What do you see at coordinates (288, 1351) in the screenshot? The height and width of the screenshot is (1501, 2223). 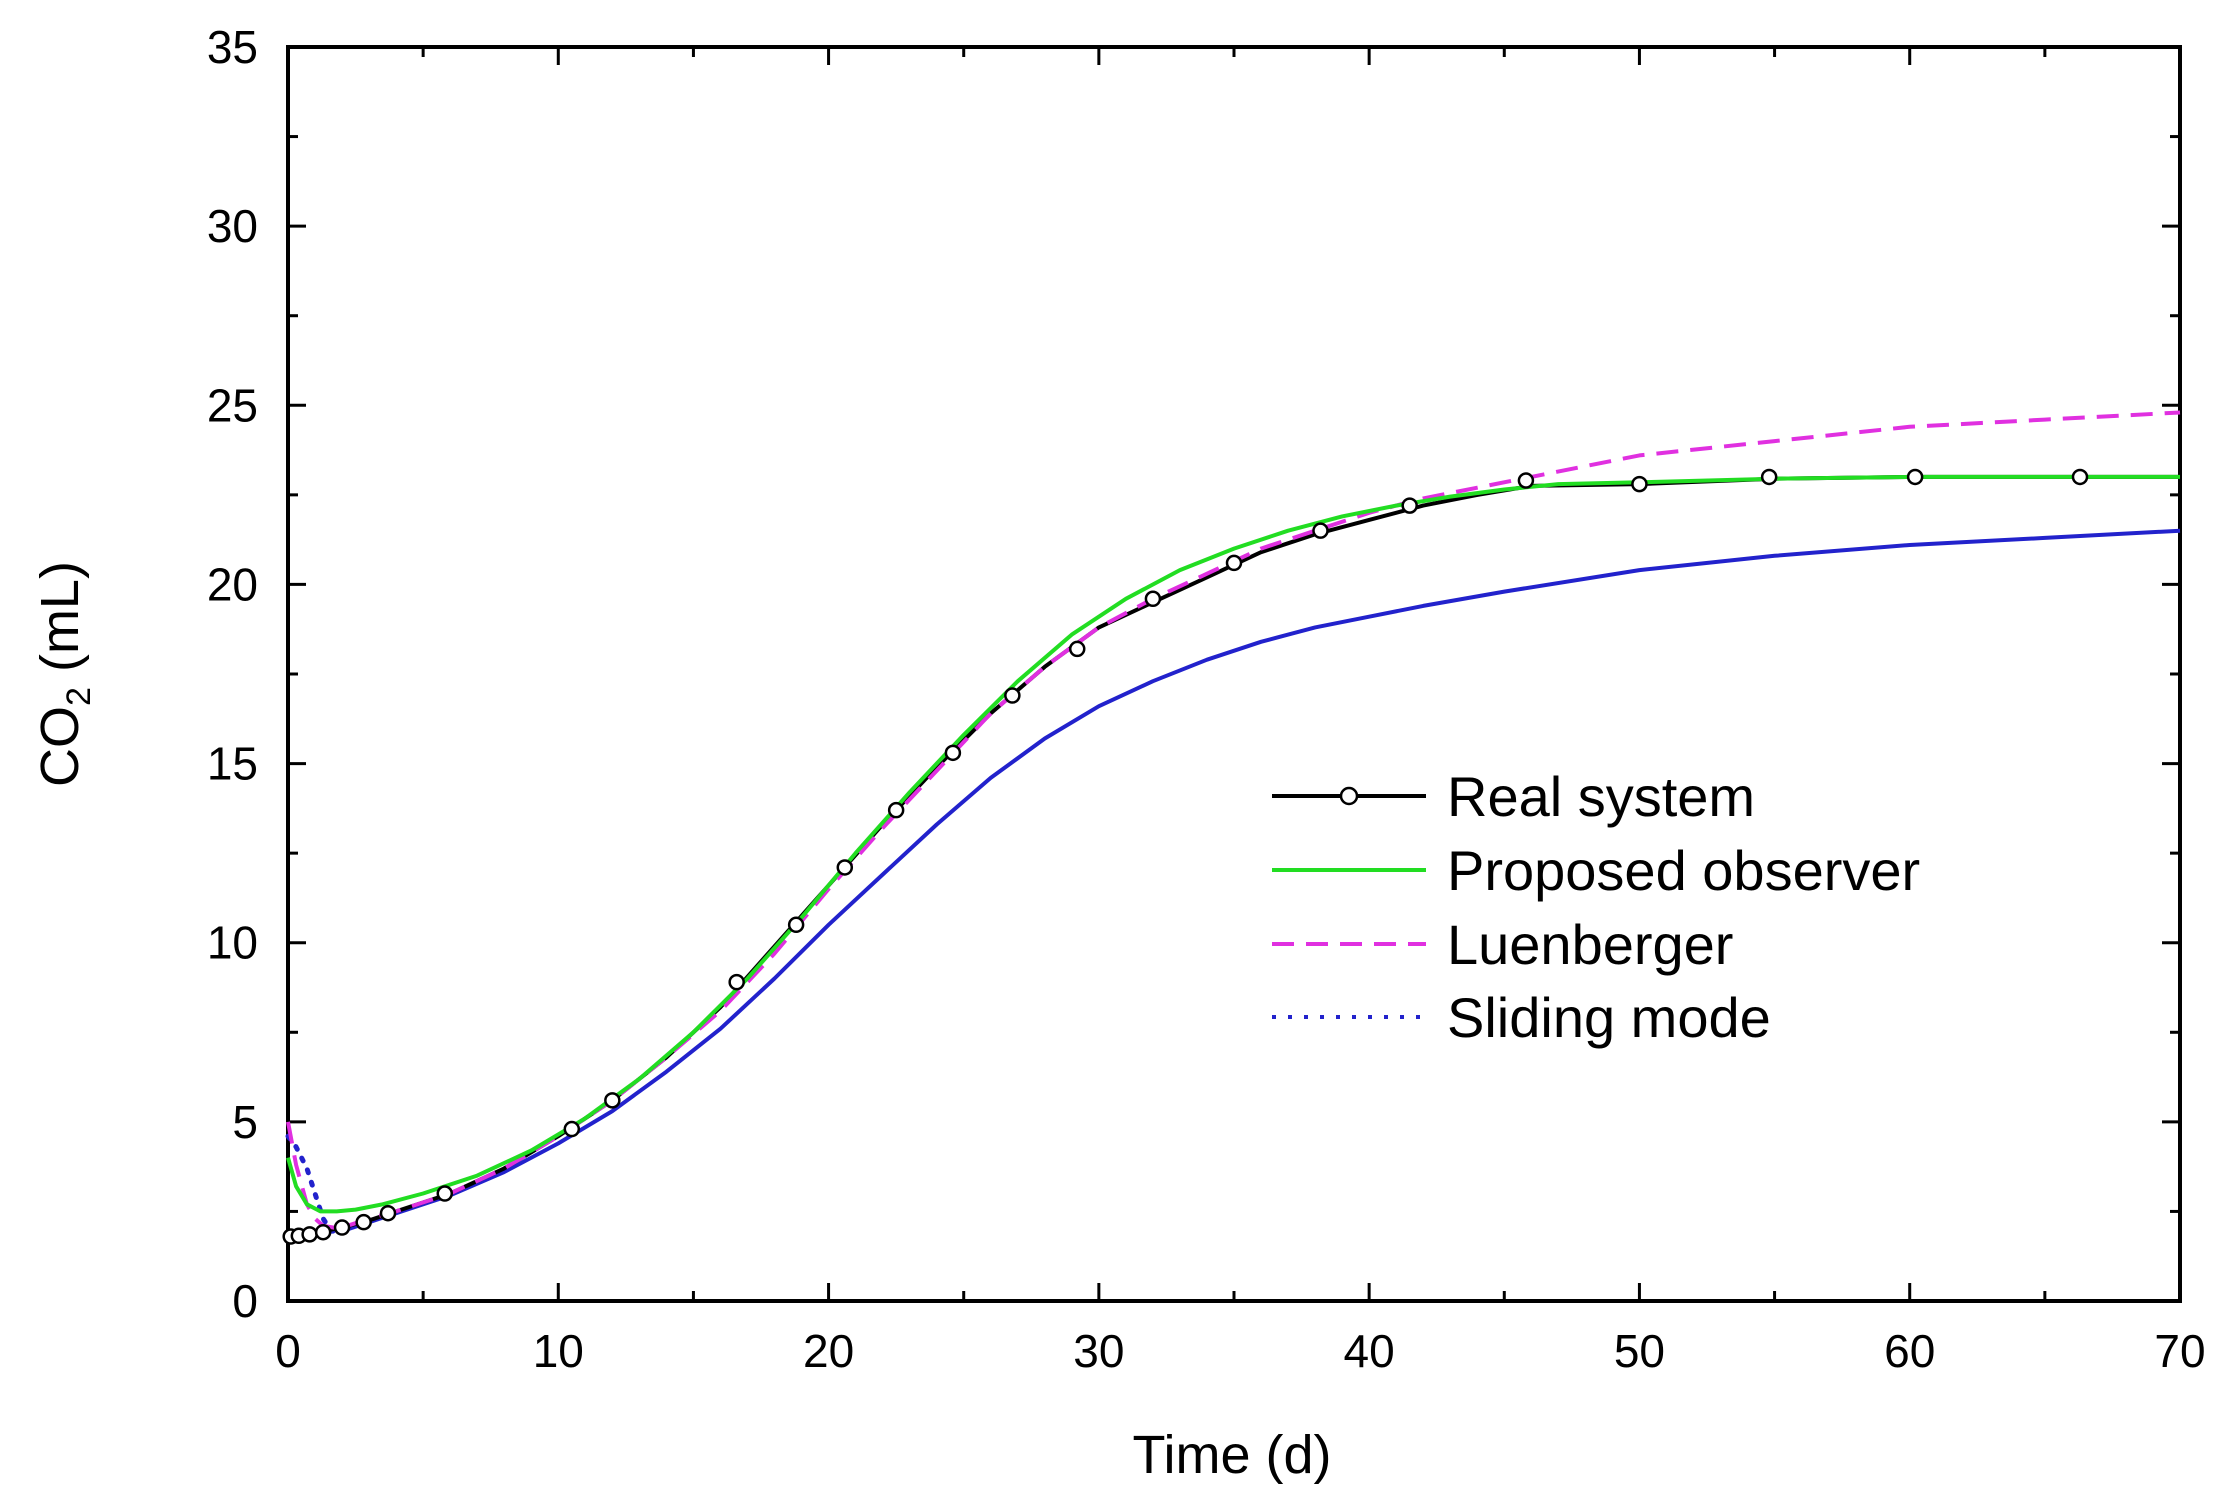 I see `x-tick-label: 0` at bounding box center [288, 1351].